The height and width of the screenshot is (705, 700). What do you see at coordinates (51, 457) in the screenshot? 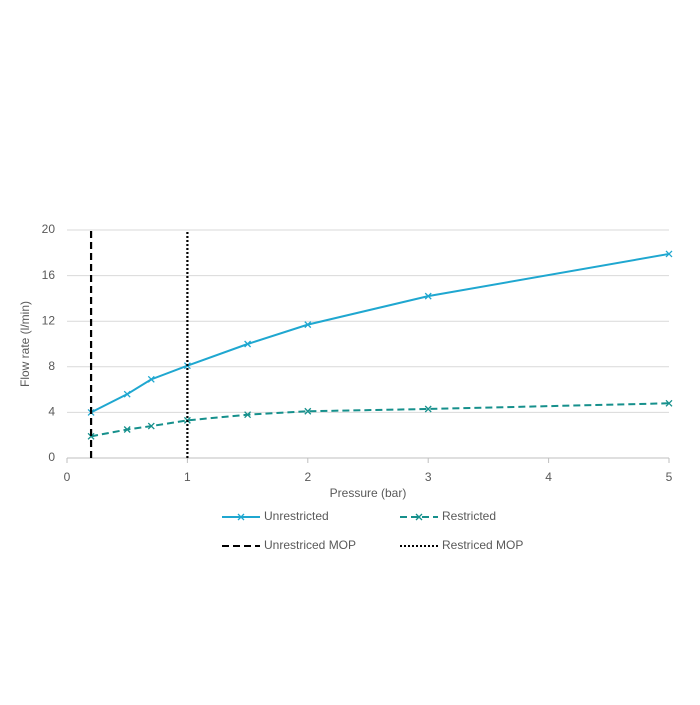
I see `y-tick-label: 0` at bounding box center [51, 457].